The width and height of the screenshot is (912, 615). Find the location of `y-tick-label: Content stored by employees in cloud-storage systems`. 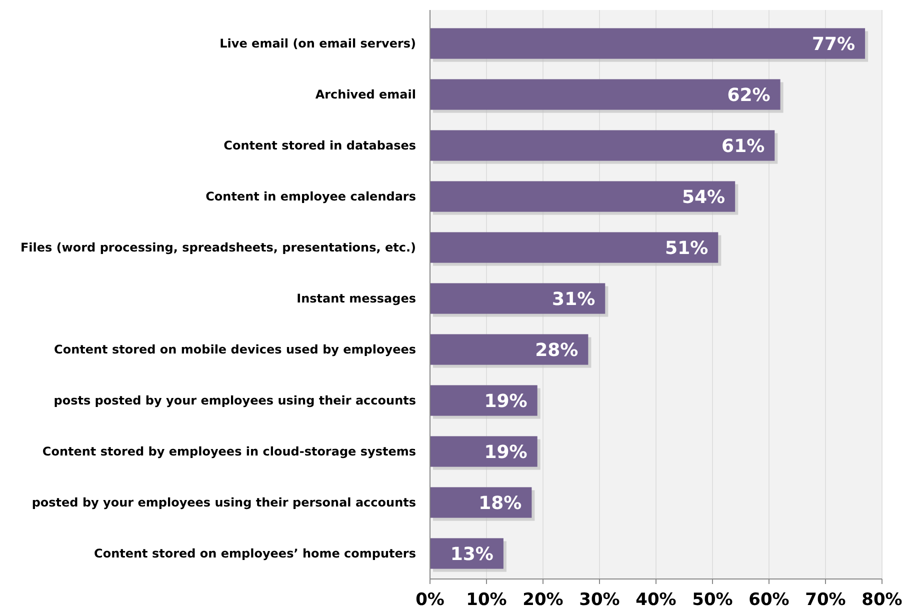

y-tick-label: Content stored by employees in cloud-storage systems is located at coordinates (229, 451).